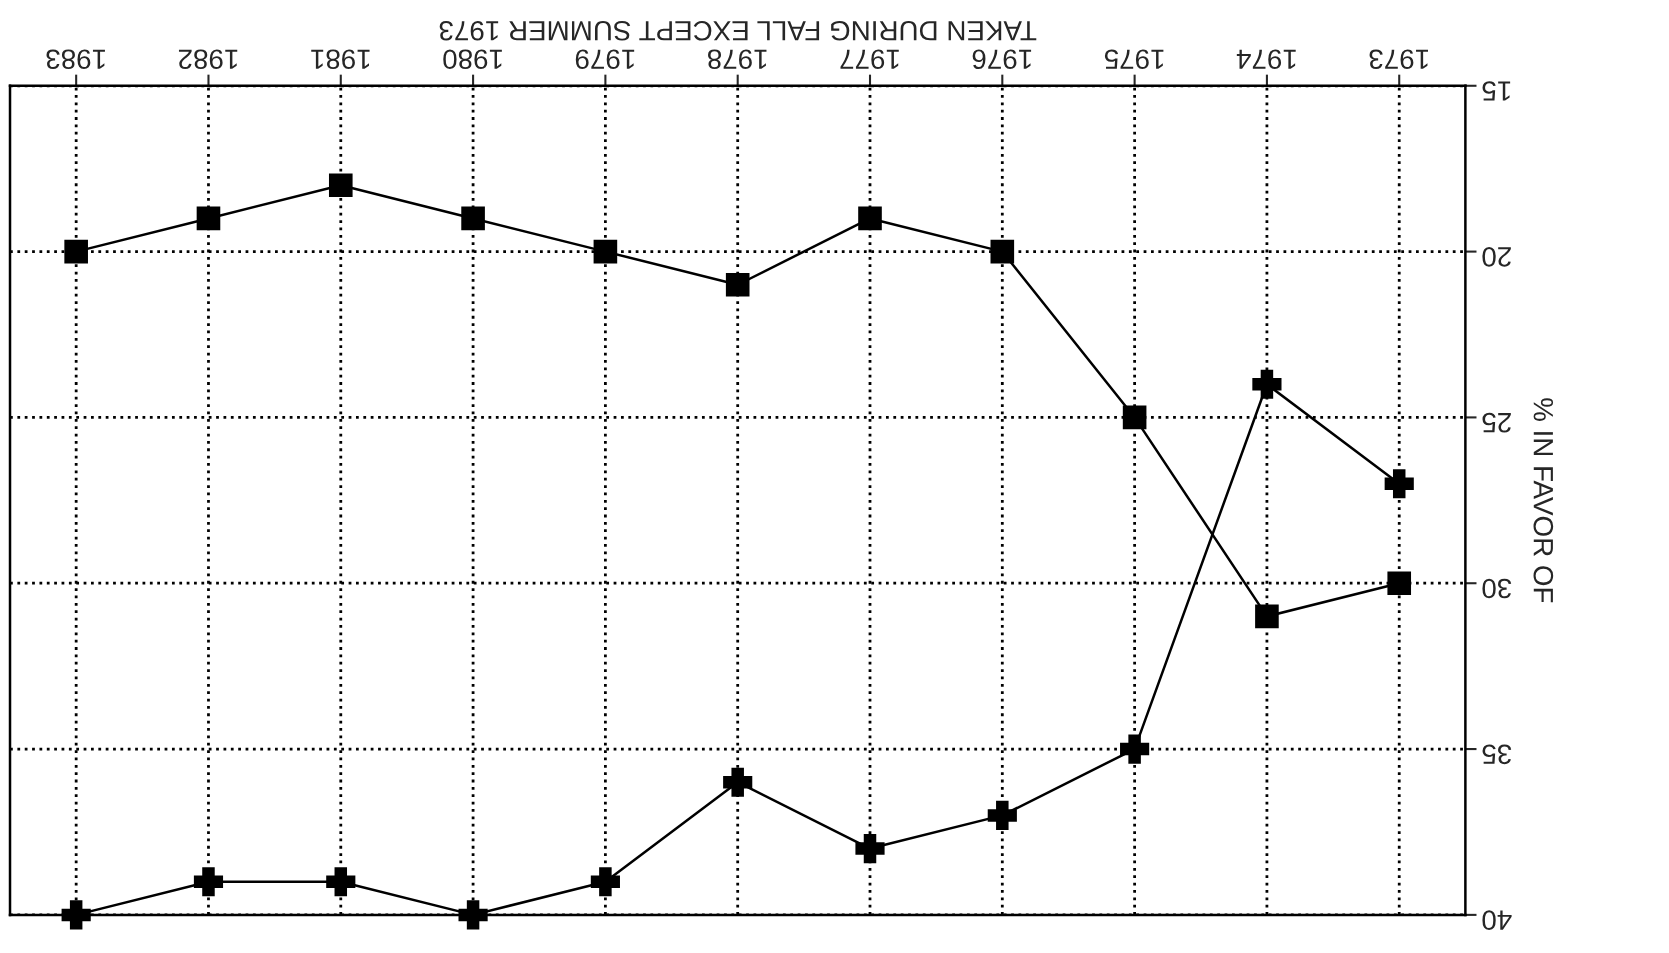 Image resolution: width=1669 pixels, height=953 pixels. What do you see at coordinates (1002, 59) in the screenshot?
I see `x-tick-label: 1976` at bounding box center [1002, 59].